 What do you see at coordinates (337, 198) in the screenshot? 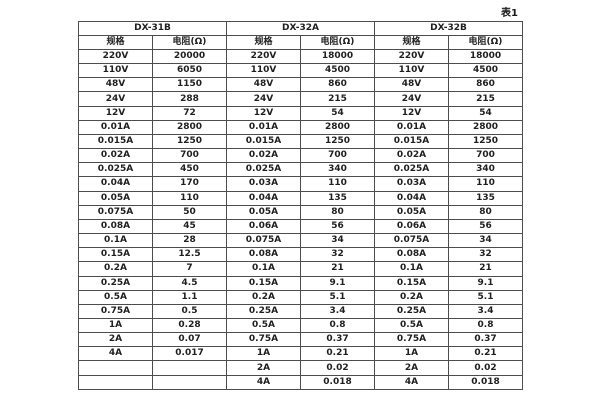
I see `resistance-cell: 135` at bounding box center [337, 198].